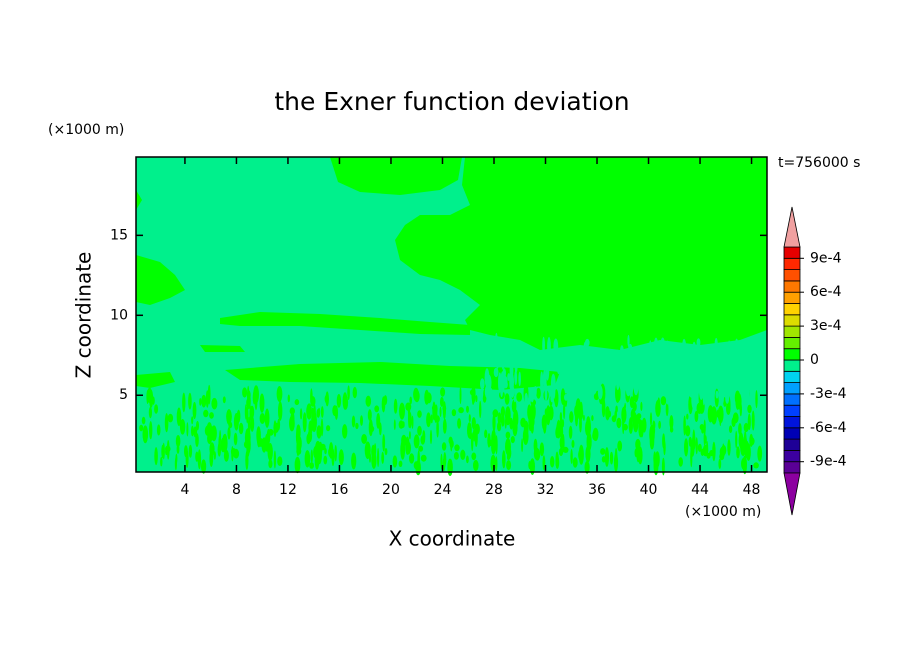  Describe the element at coordinates (236, 490) in the screenshot. I see `x-tick-label: 8` at that location.